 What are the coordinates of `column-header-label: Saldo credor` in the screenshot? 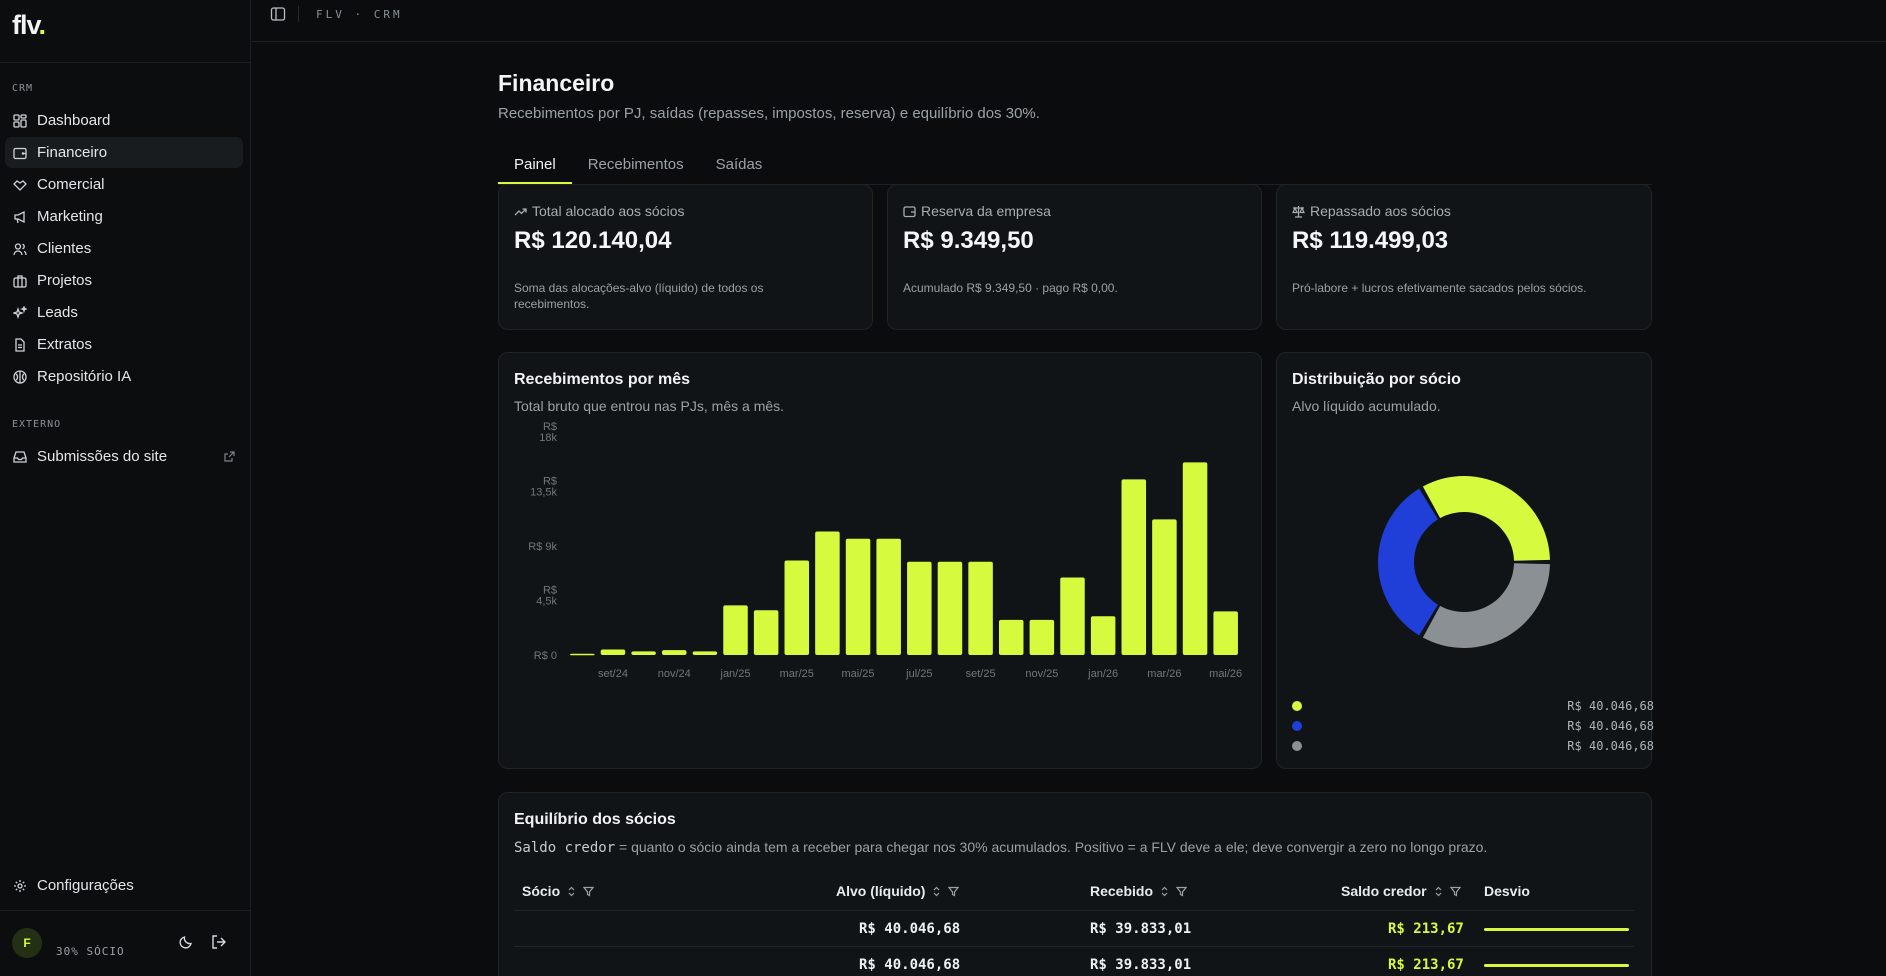 It's located at (1384, 891).